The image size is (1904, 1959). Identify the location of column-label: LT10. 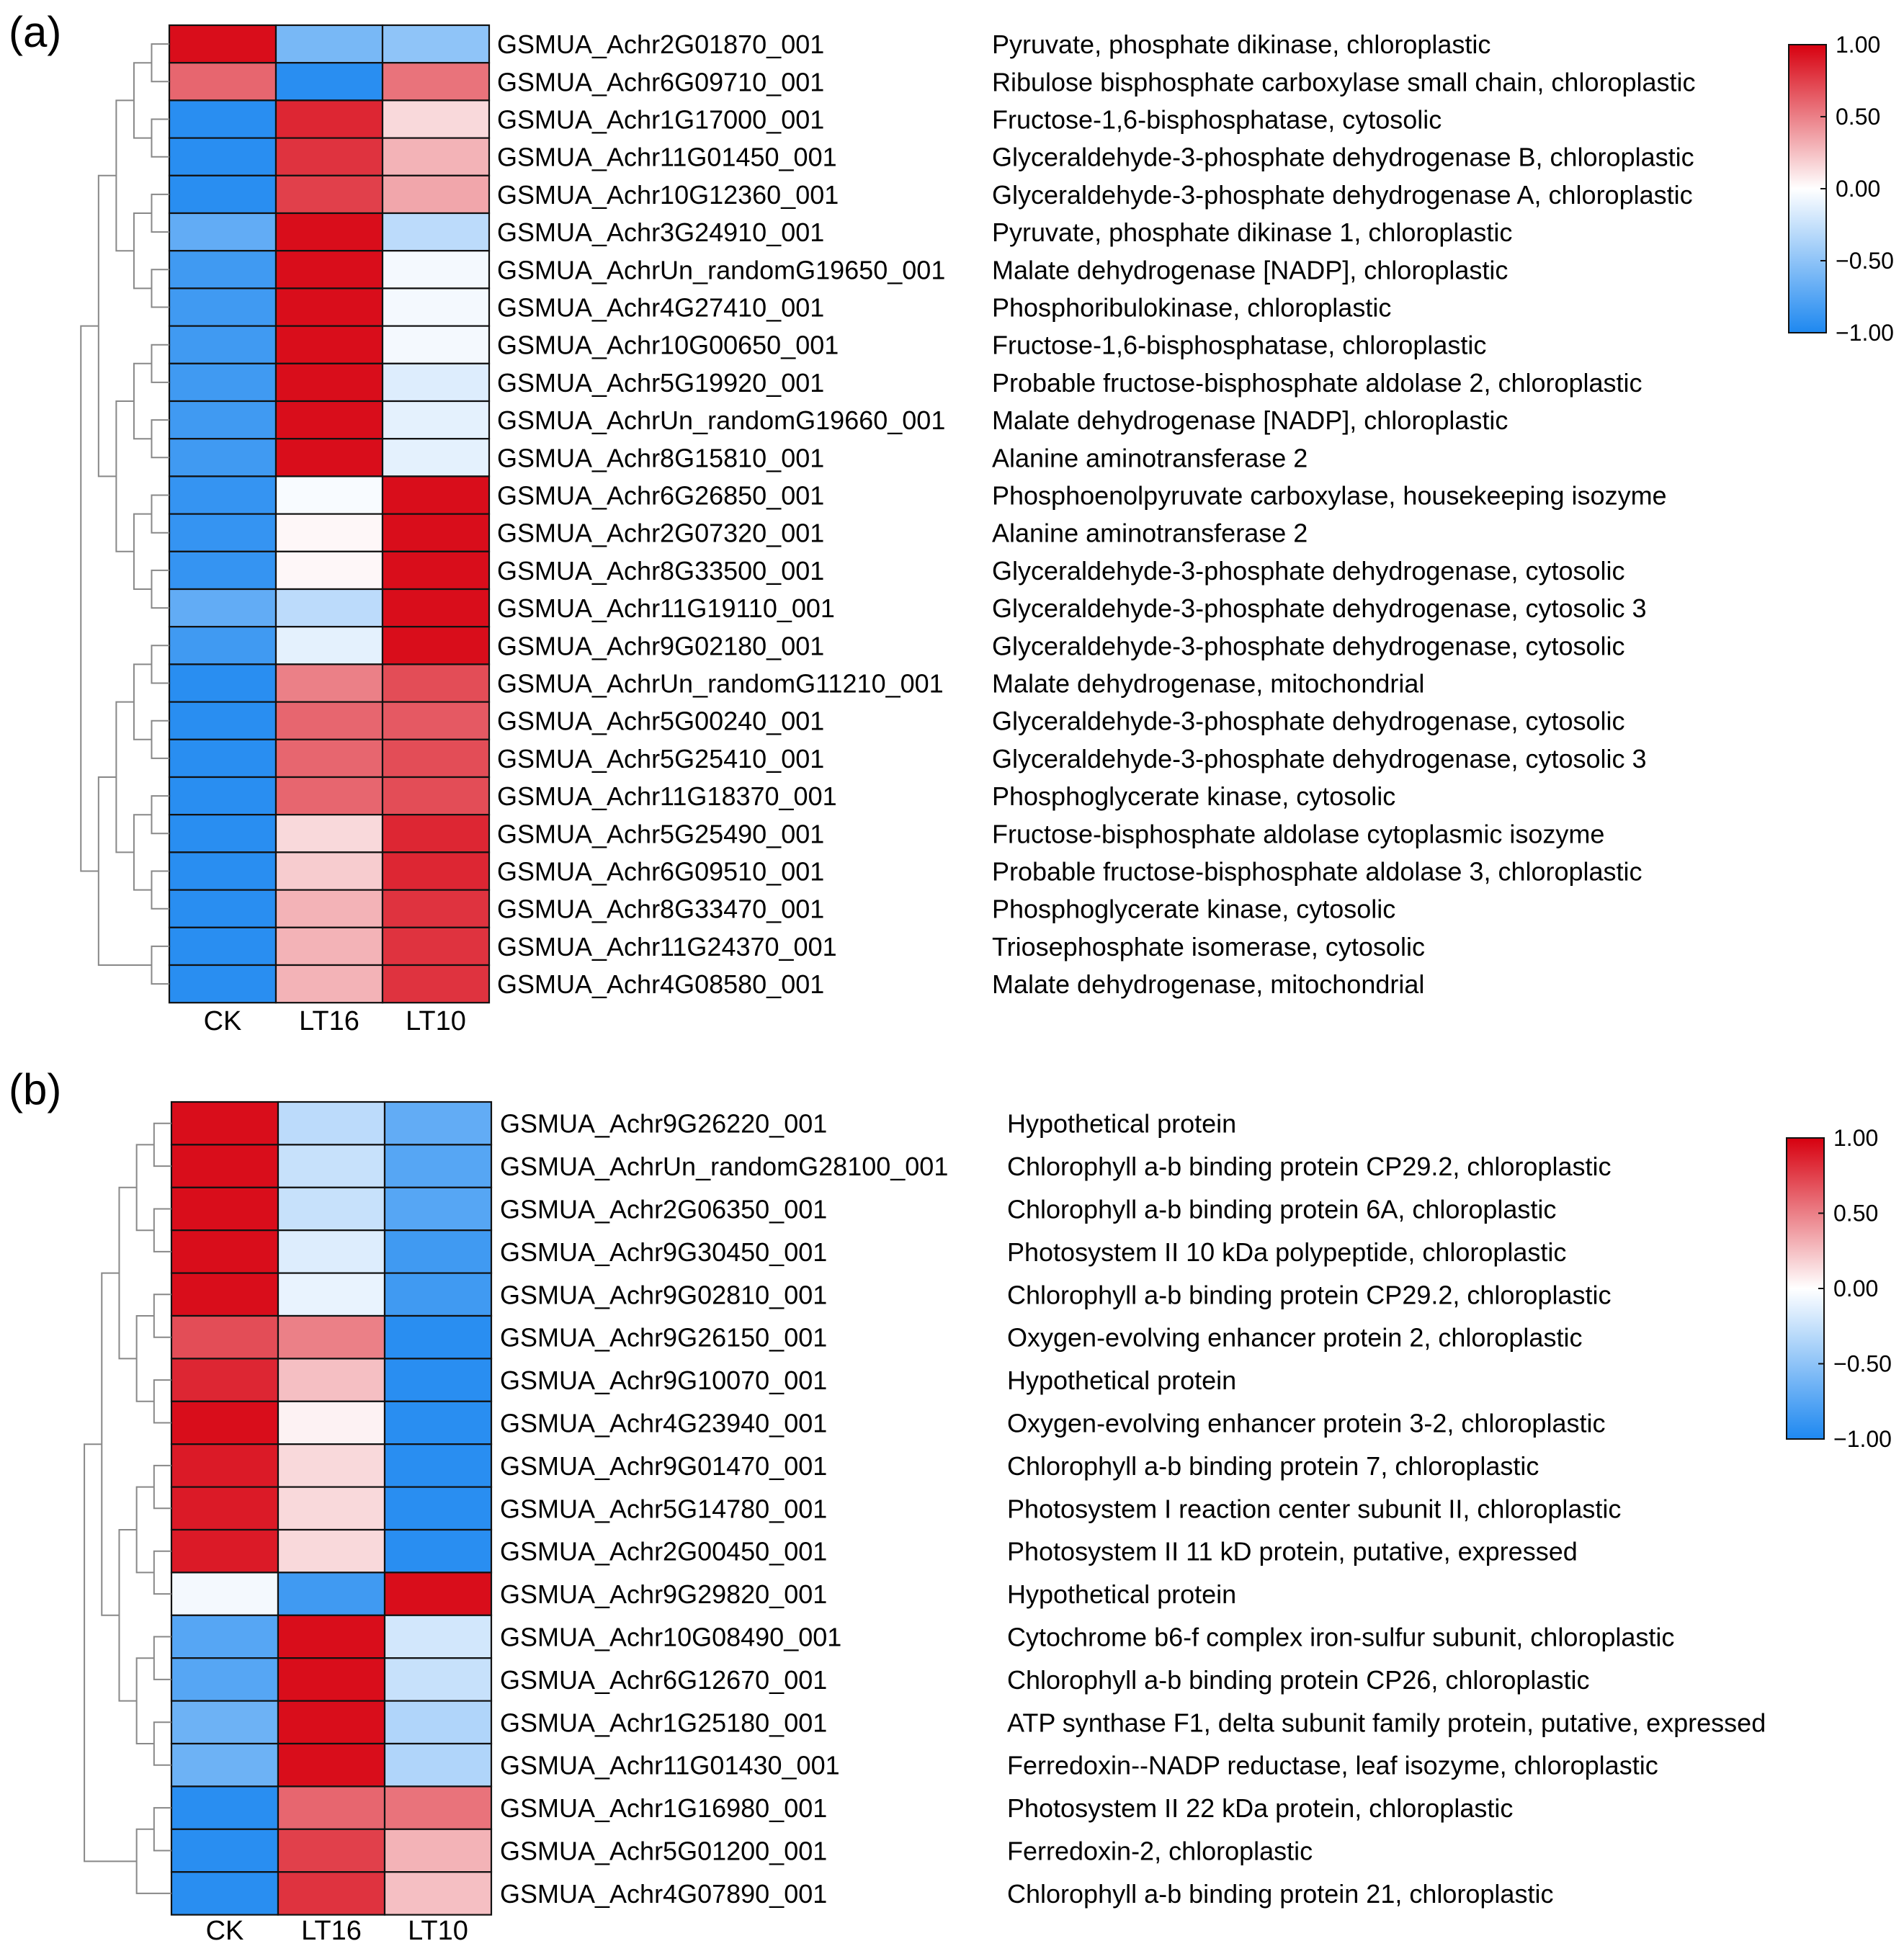
(438, 1931).